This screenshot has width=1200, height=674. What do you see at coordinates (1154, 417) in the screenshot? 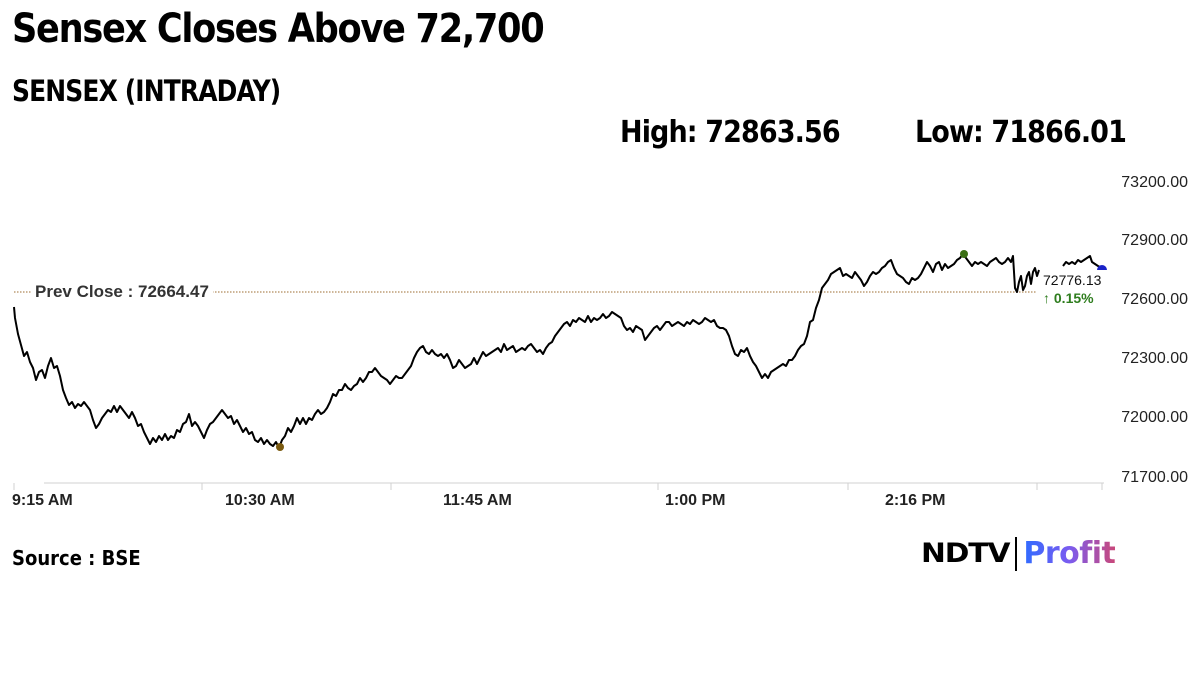
I see `y-tick-label: 72000.00` at bounding box center [1154, 417].